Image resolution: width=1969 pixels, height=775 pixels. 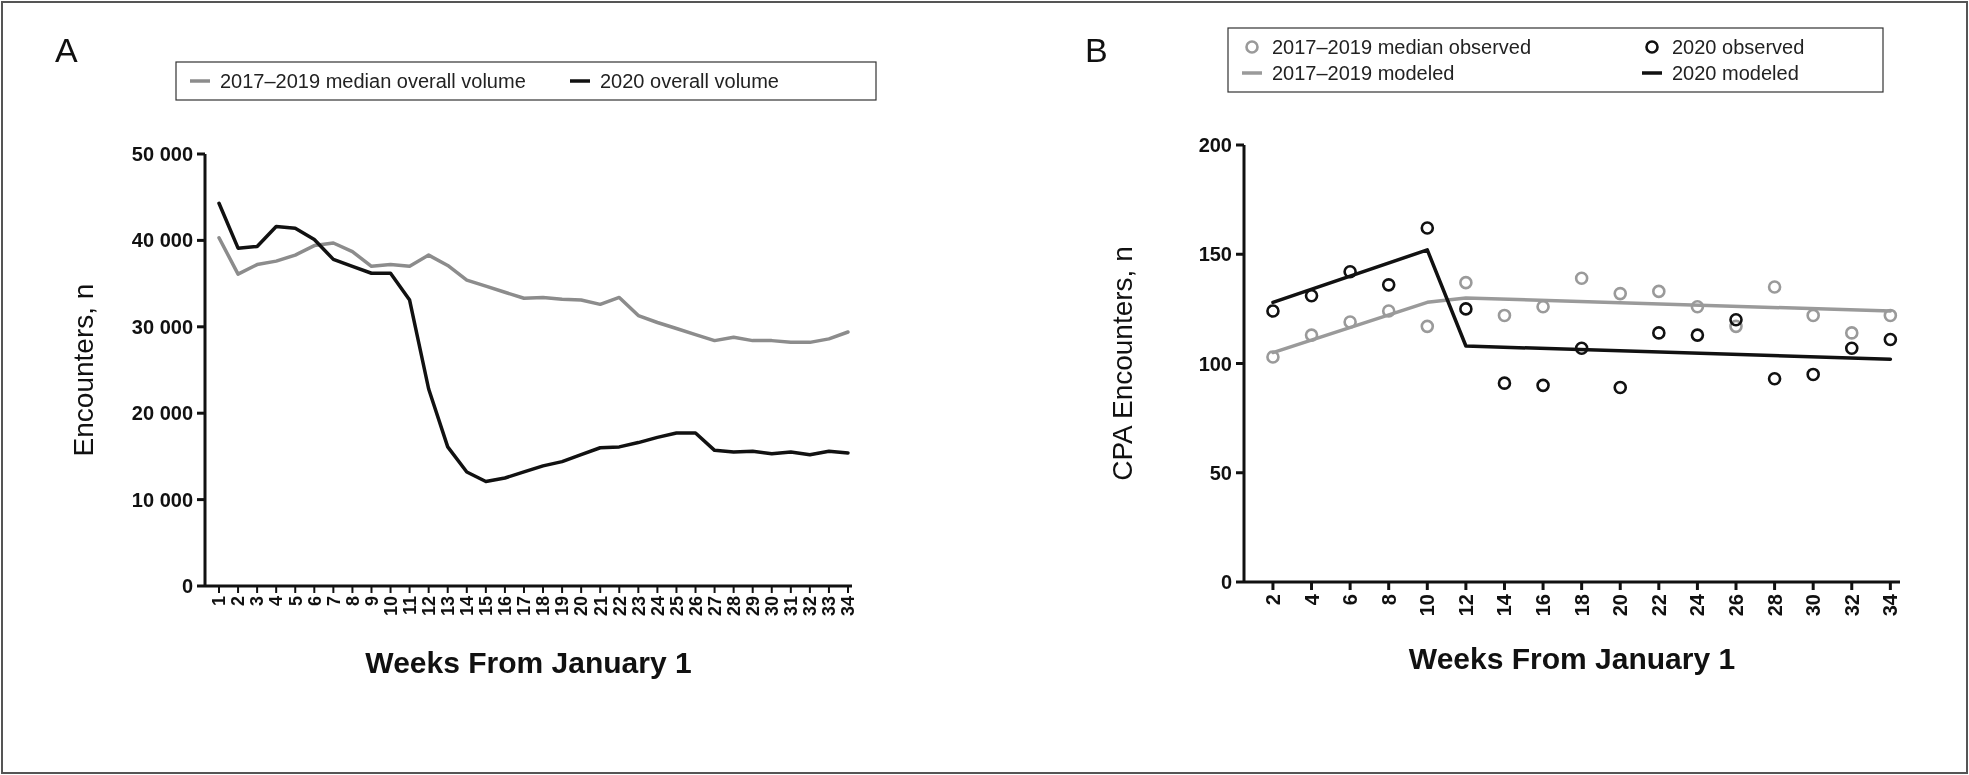 I want to click on x-tick-label: 18, so click(x=1581, y=605).